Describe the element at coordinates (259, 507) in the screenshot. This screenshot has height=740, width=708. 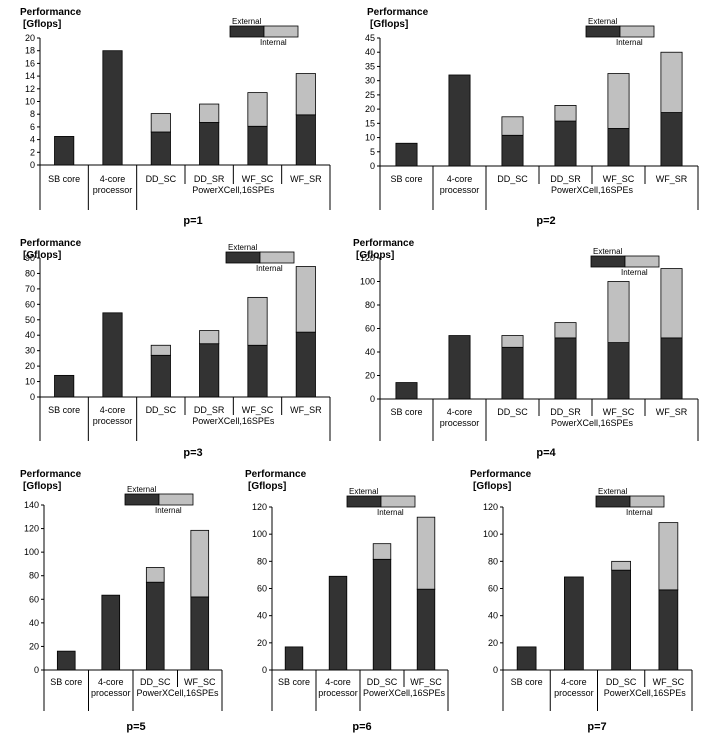
I see `y-tick-label: 120` at that location.